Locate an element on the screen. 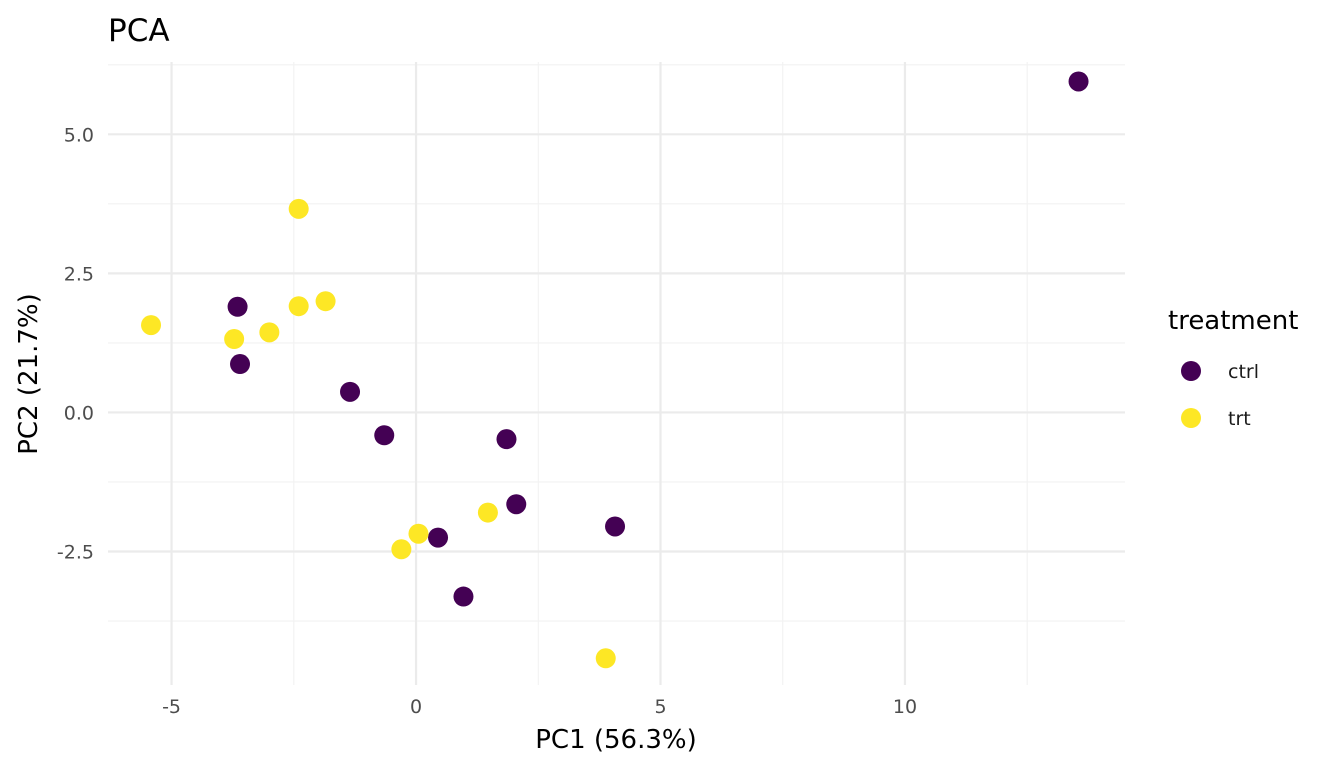 The width and height of the screenshot is (1344, 768). x-tick-label: -5 is located at coordinates (171, 707).